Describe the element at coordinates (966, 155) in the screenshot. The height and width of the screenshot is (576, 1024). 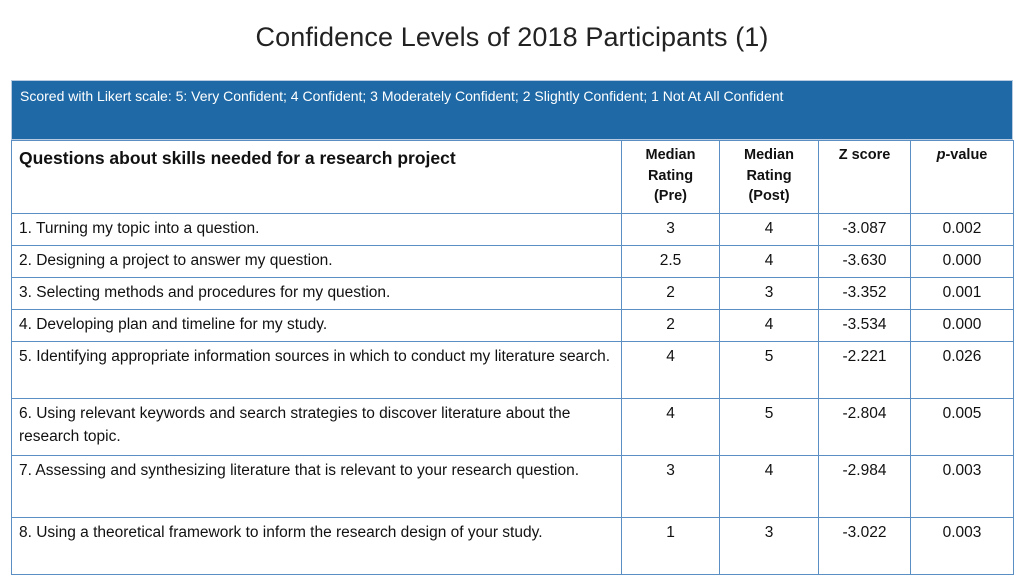
I see `header-p-rest: -value` at that location.